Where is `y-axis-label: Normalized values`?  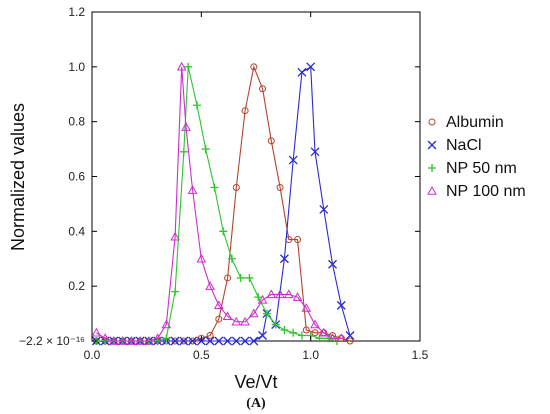 y-axis-label: Normalized values is located at coordinates (18, 177).